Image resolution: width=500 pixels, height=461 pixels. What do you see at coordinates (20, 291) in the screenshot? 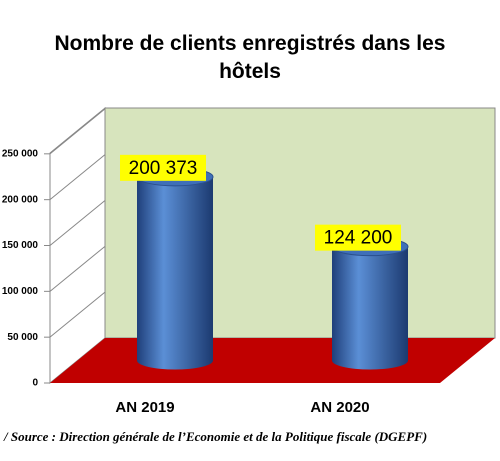
I see `y-tick-label: 100 000` at bounding box center [20, 291].